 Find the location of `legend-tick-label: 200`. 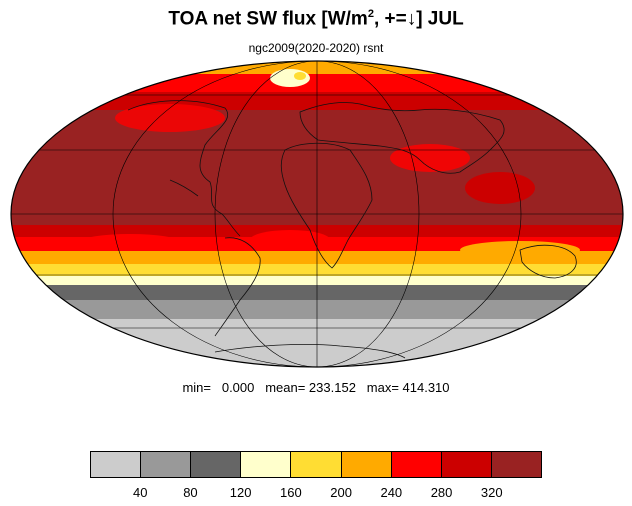

legend-tick-label: 200 is located at coordinates (341, 492).